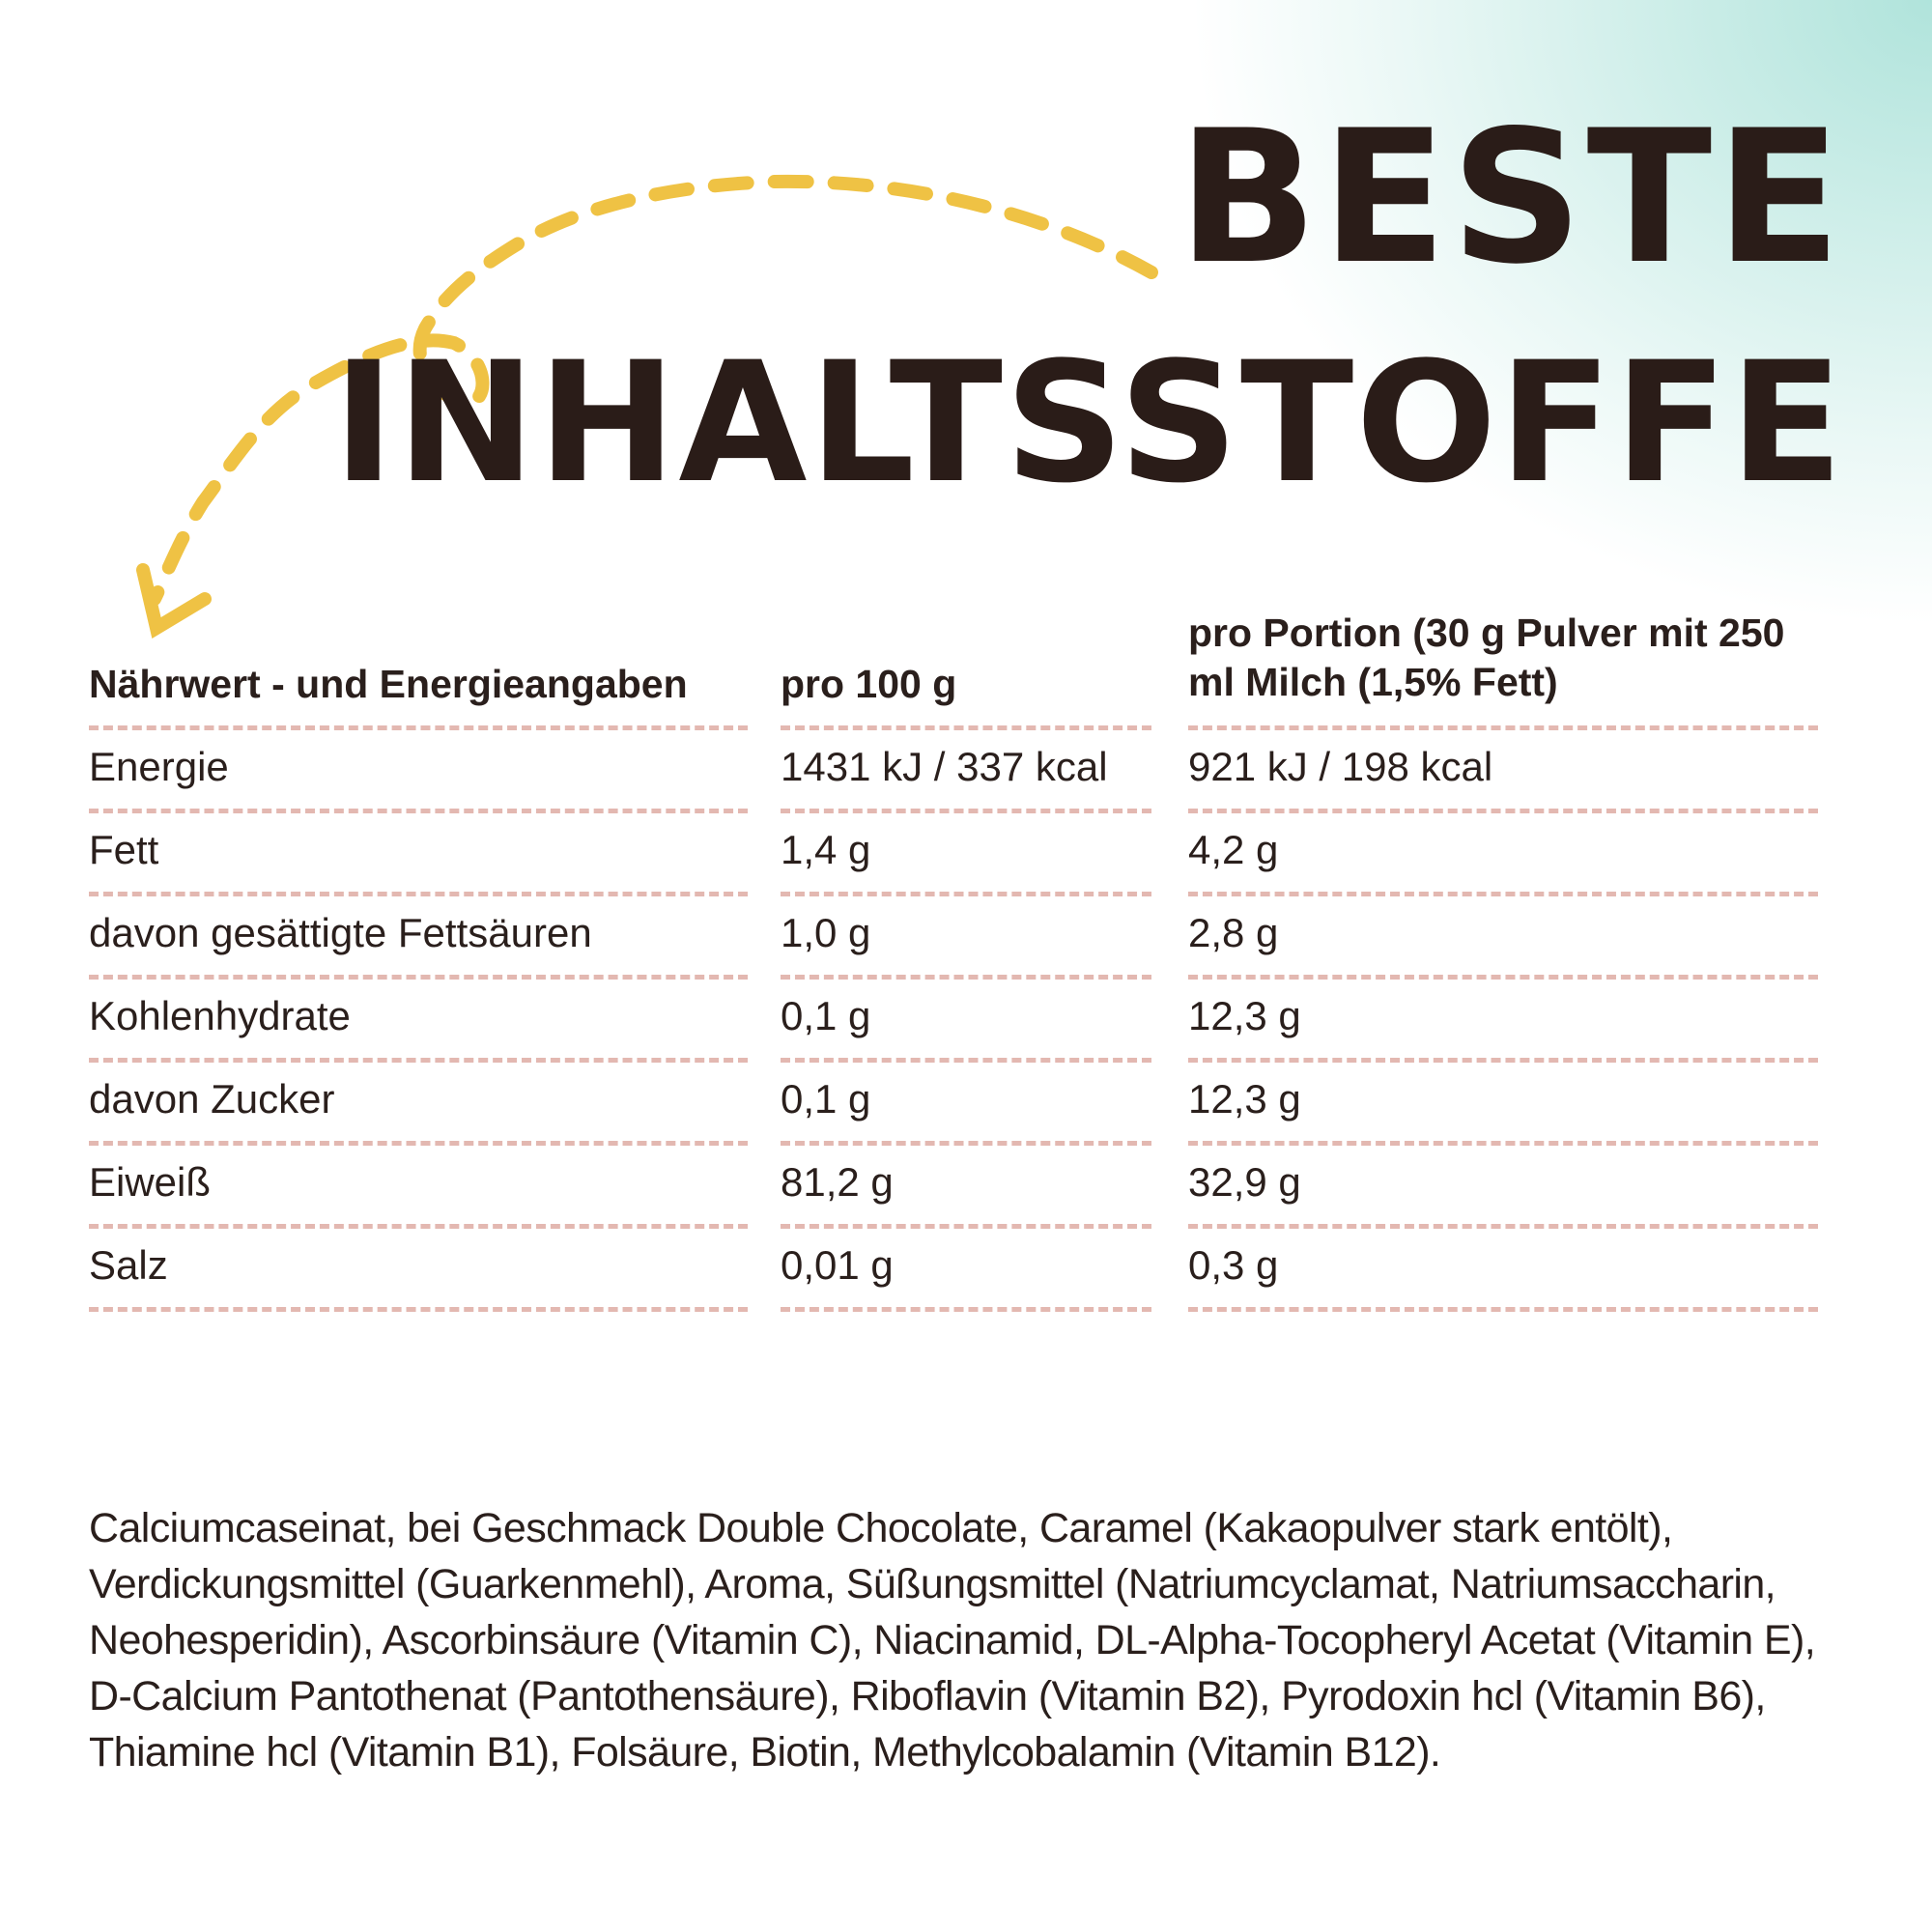 The image size is (1932, 1932). Describe the element at coordinates (966, 695) in the screenshot. I see `header-per-100g: pro 100 g` at that location.